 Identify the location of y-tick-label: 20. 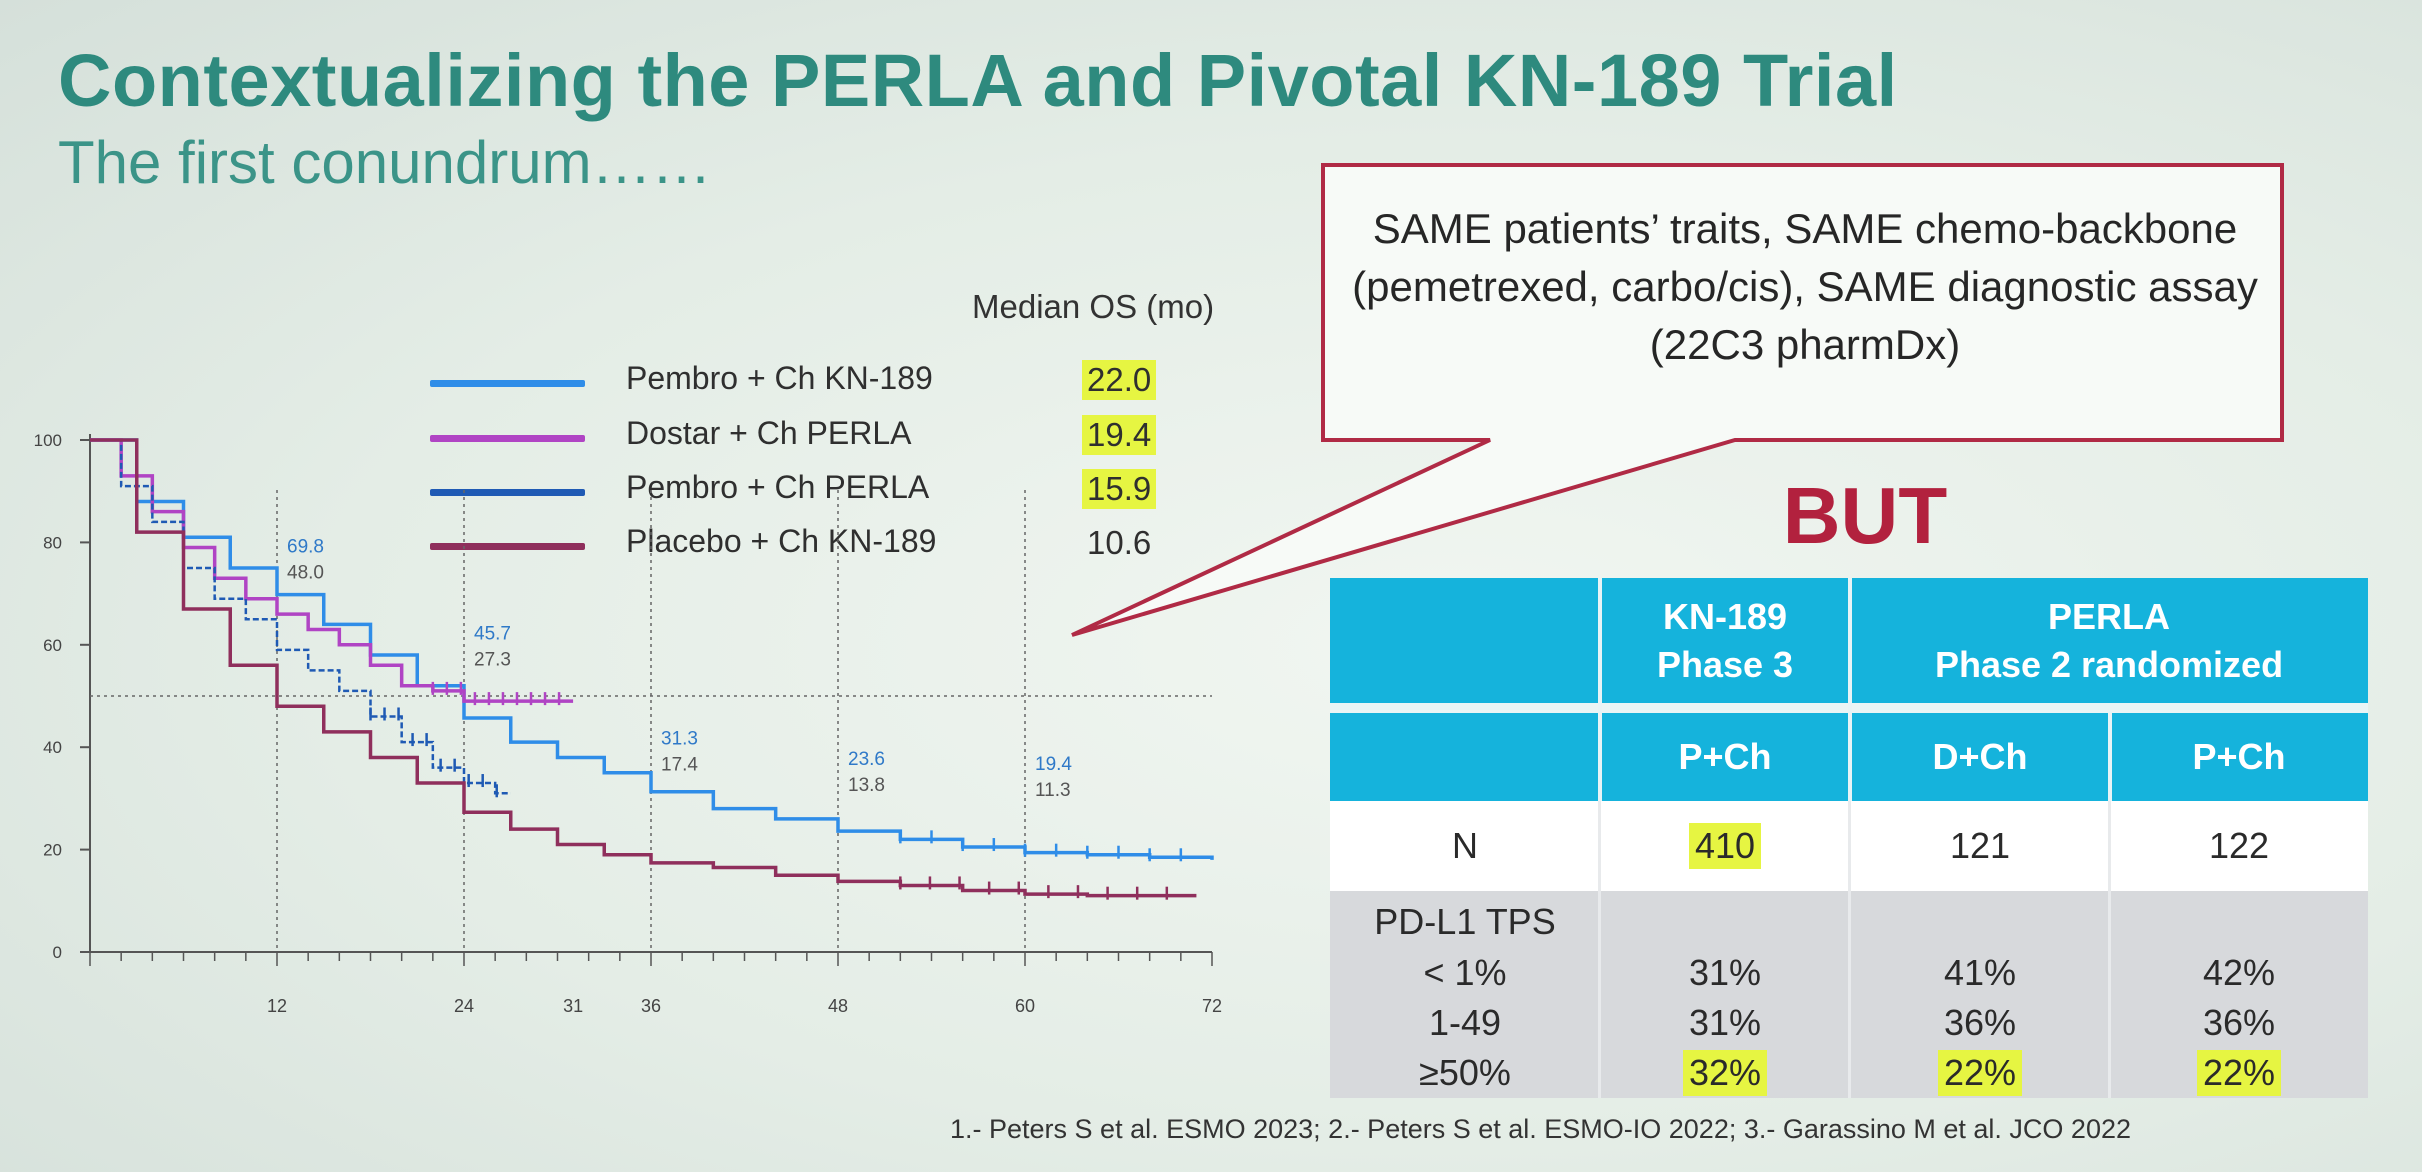
(52, 850).